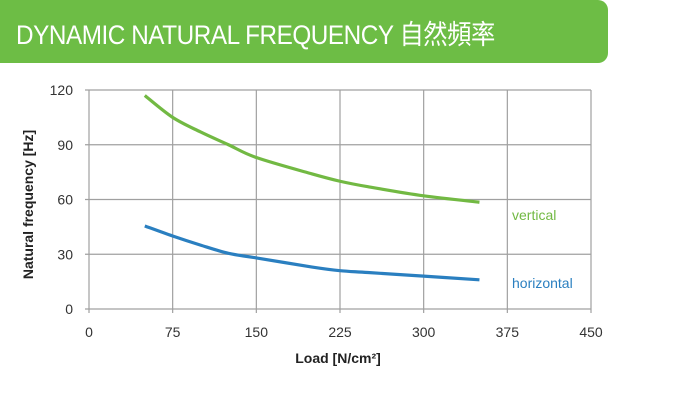 This screenshot has width=684, height=400. I want to click on title-banner: DYNAMIC NATURAL FREQUENCY 自然頻率, so click(304, 31).